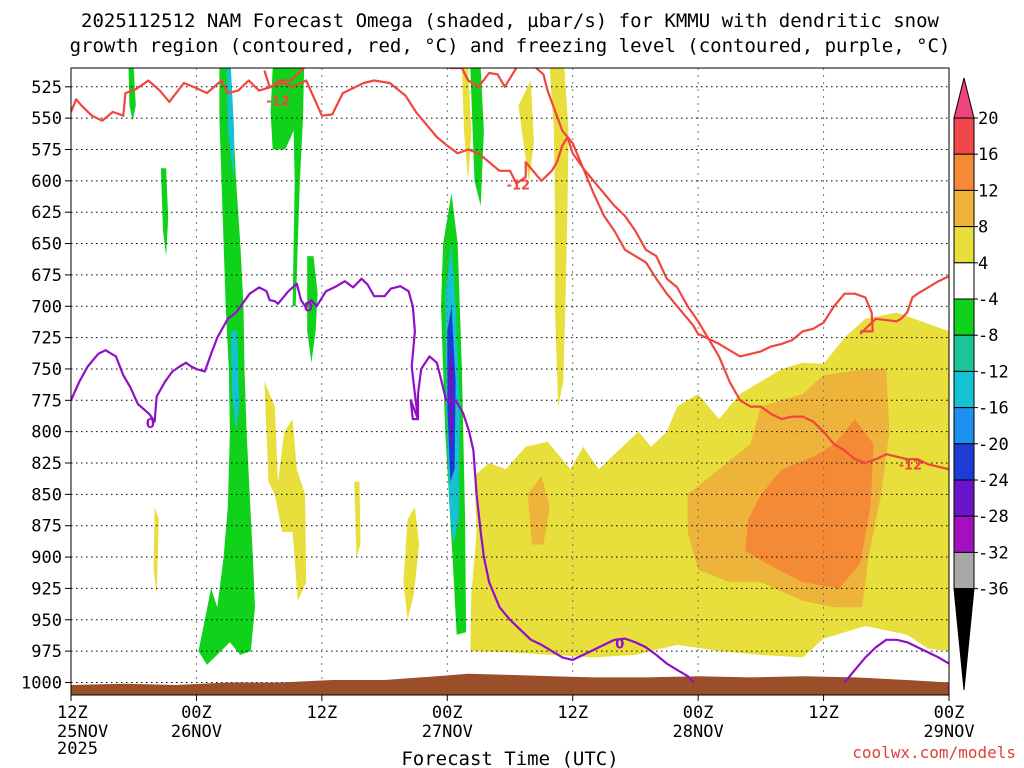 This screenshot has width=1024, height=768. I want to click on colorbar-label: -20, so click(993, 445).